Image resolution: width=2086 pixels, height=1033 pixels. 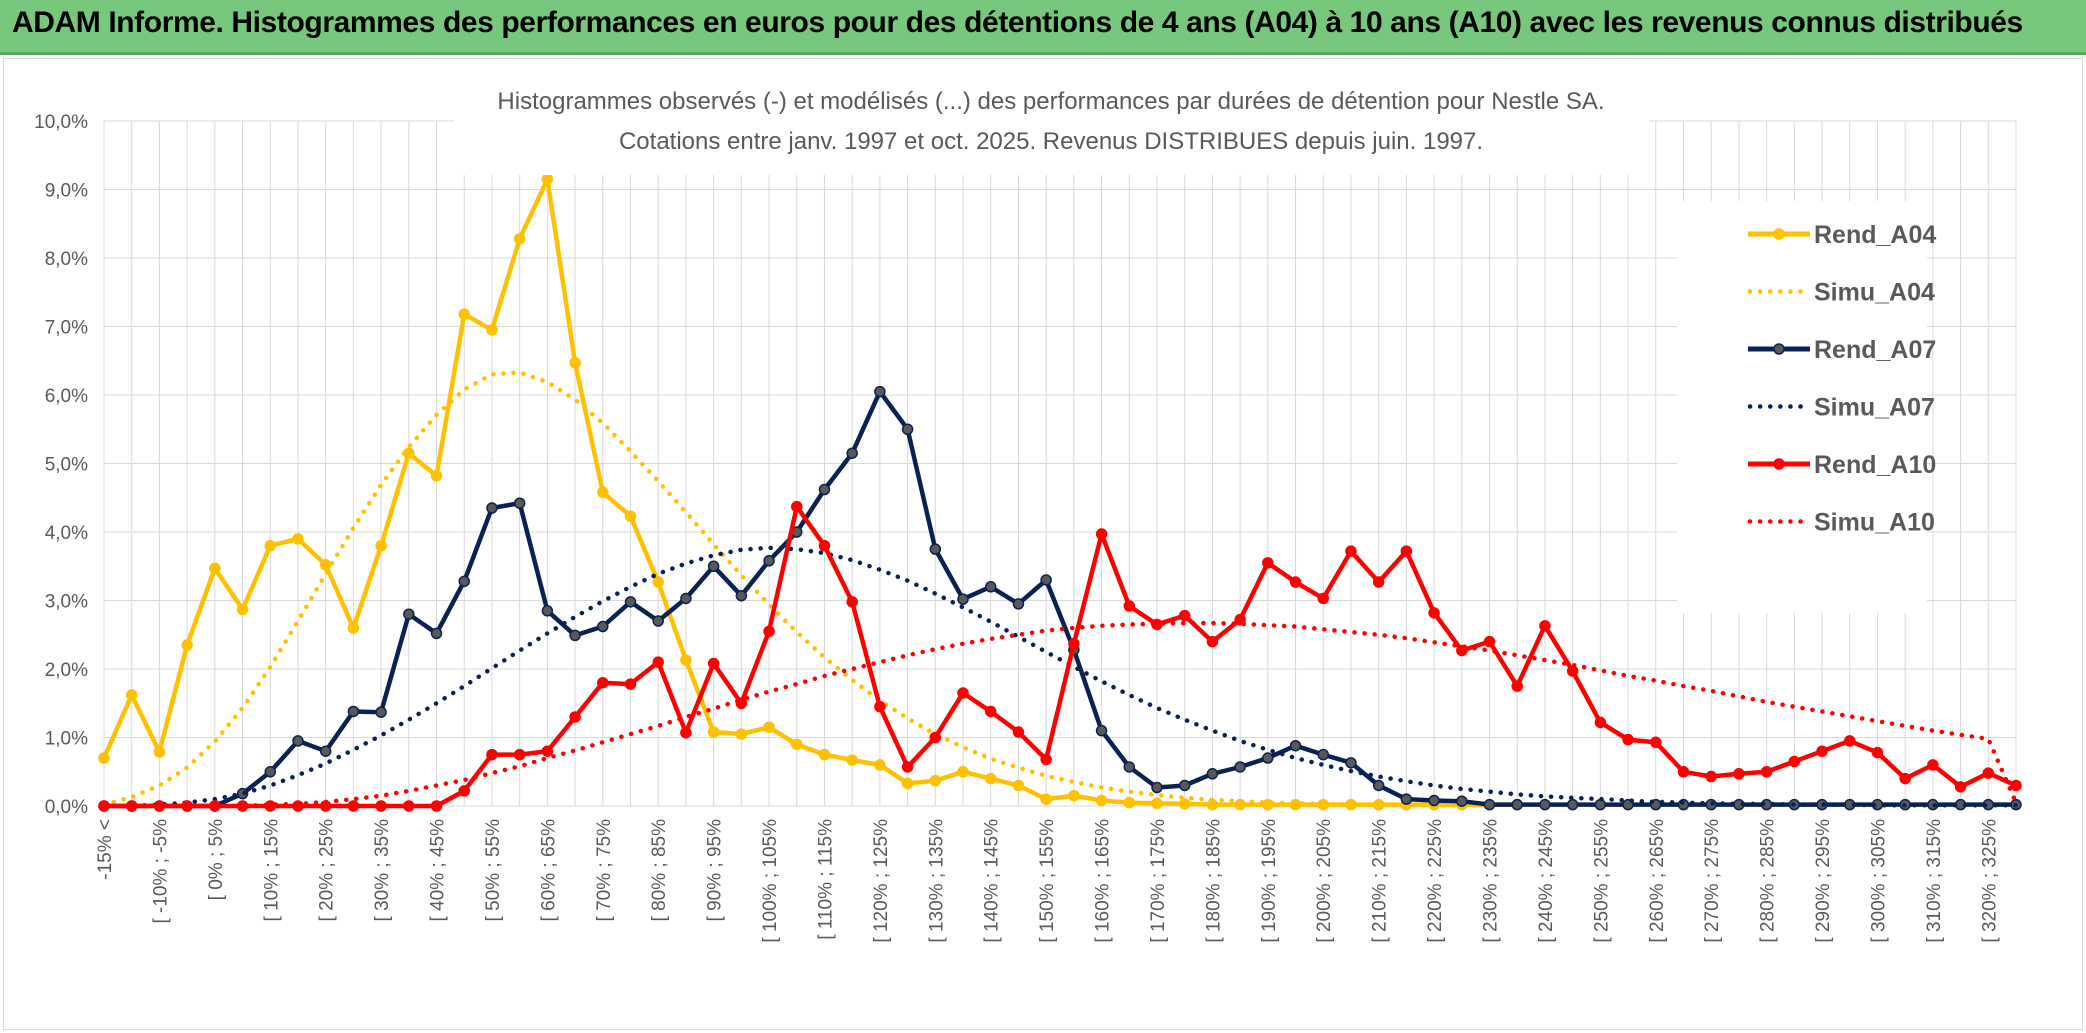 I want to click on y-tick-label: 8,0%, so click(x=66, y=259).